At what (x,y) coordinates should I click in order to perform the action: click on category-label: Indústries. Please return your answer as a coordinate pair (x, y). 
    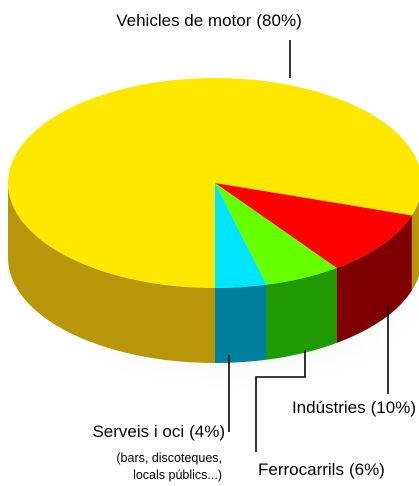
    Looking at the image, I should click on (329, 407).